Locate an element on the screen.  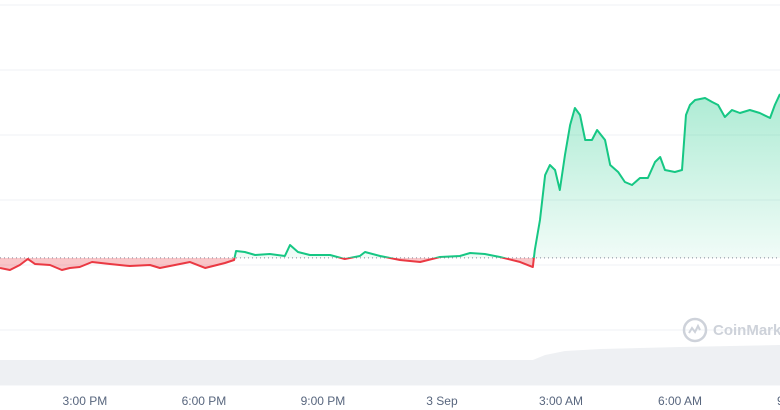
watermark-logo is located at coordinates (695, 330).